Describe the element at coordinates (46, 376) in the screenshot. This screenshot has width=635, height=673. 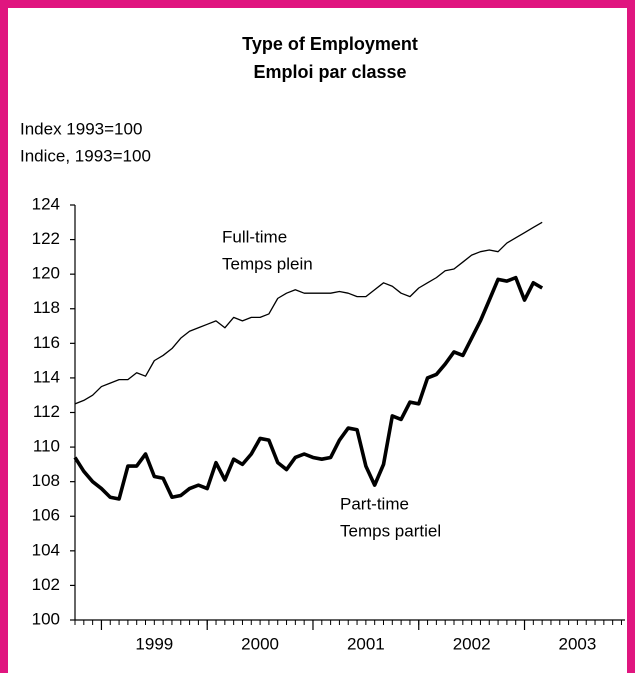
I see `y-tick-label: 114` at that location.